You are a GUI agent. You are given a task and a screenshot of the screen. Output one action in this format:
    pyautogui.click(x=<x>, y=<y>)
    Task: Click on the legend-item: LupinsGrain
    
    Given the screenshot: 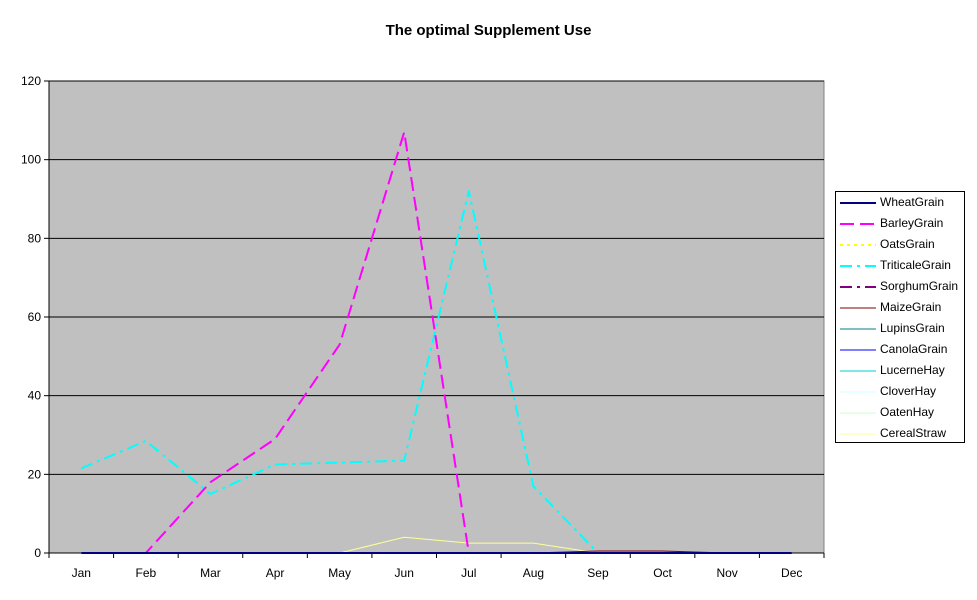 What is the action you would take?
    pyautogui.click(x=900, y=328)
    